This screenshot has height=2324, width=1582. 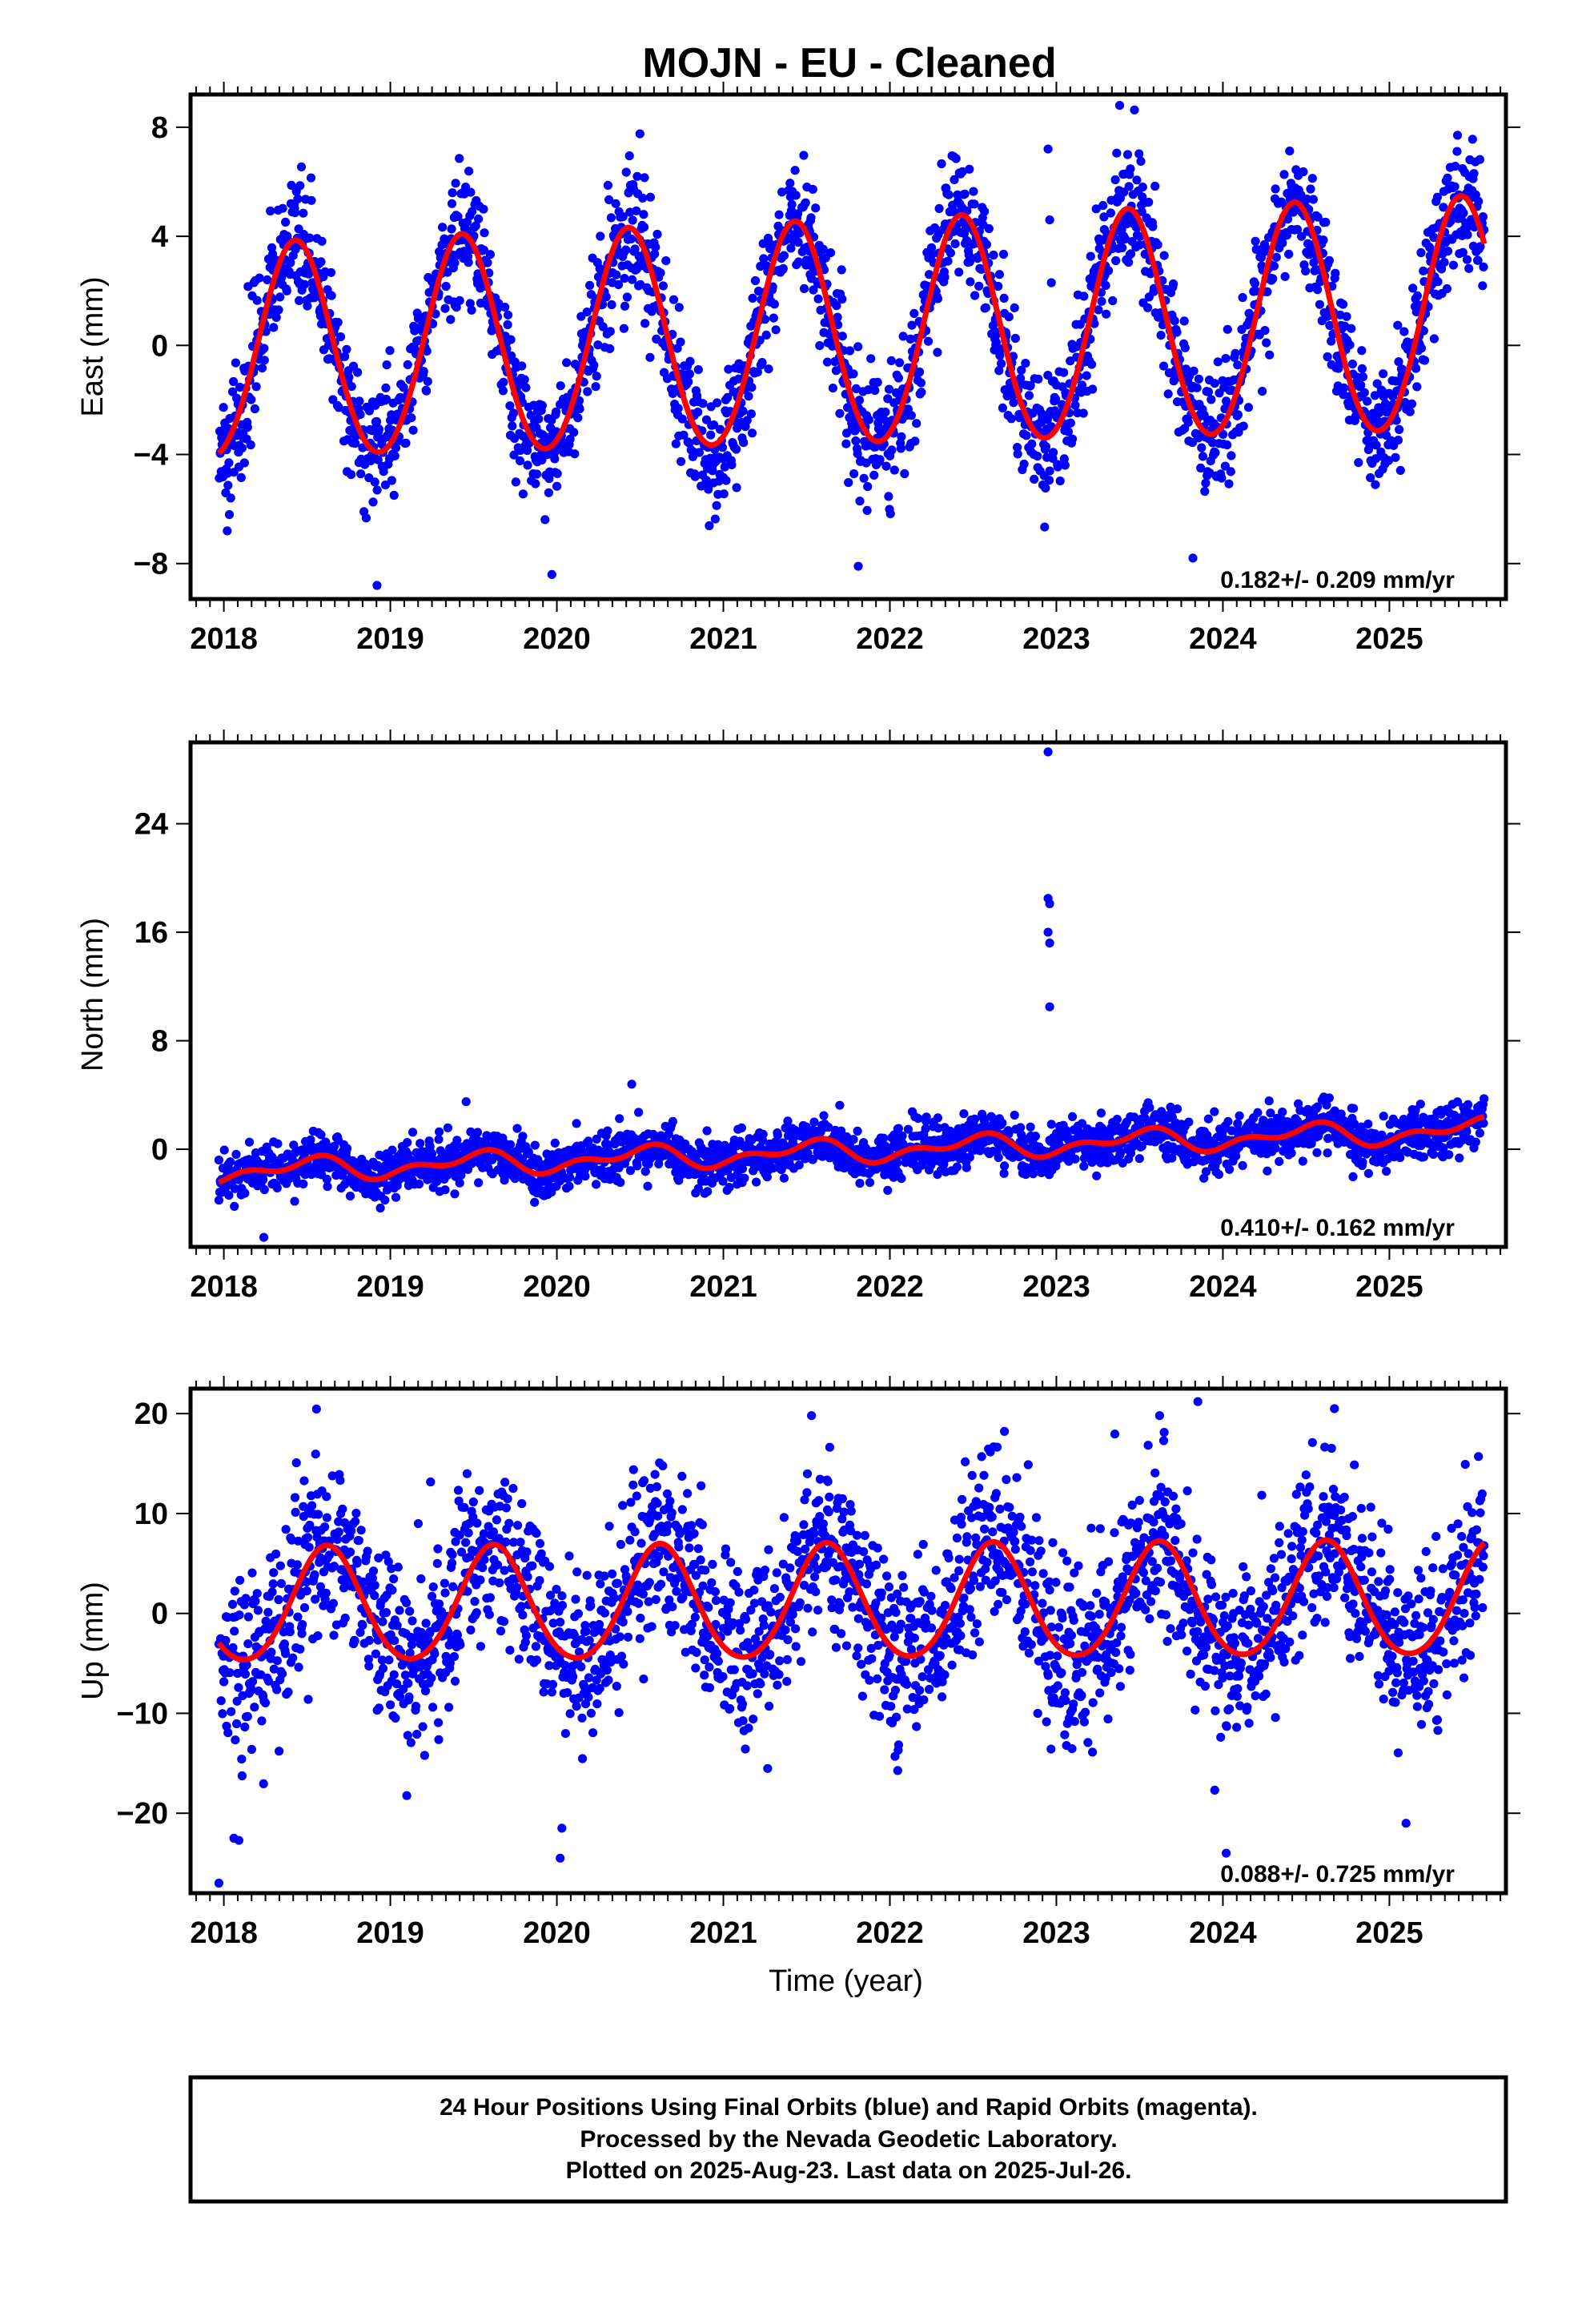 What do you see at coordinates (723, 639) in the screenshot?
I see `x-tick-label: 2021` at bounding box center [723, 639].